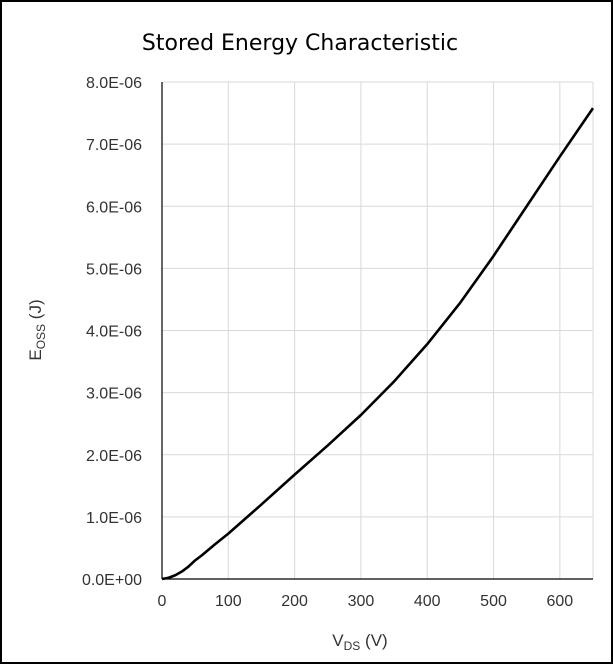  What do you see at coordinates (114, 332) in the screenshot?
I see `y-tick-label: 4.0E-06` at bounding box center [114, 332].